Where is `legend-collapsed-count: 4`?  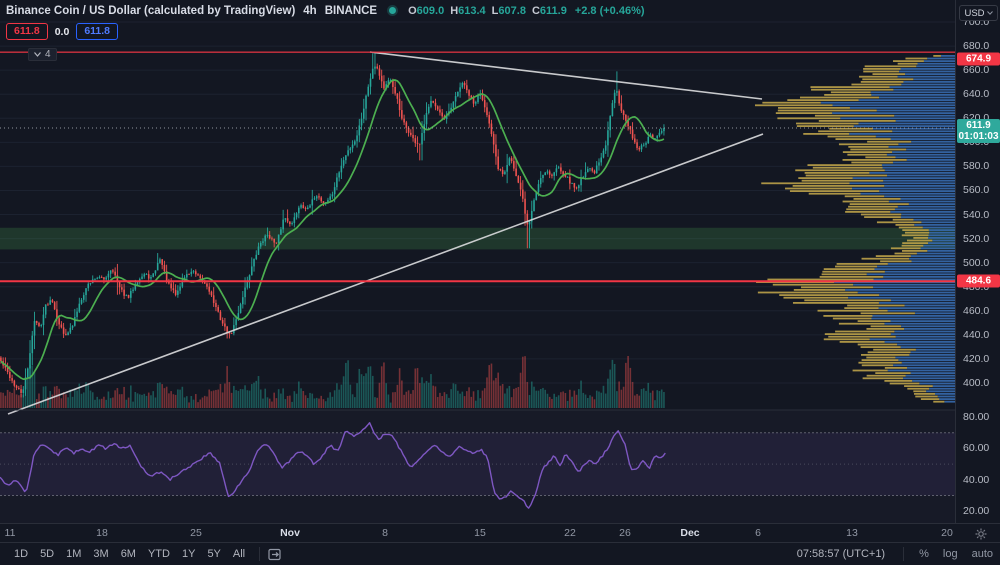 legend-collapsed-count: 4 is located at coordinates (48, 54).